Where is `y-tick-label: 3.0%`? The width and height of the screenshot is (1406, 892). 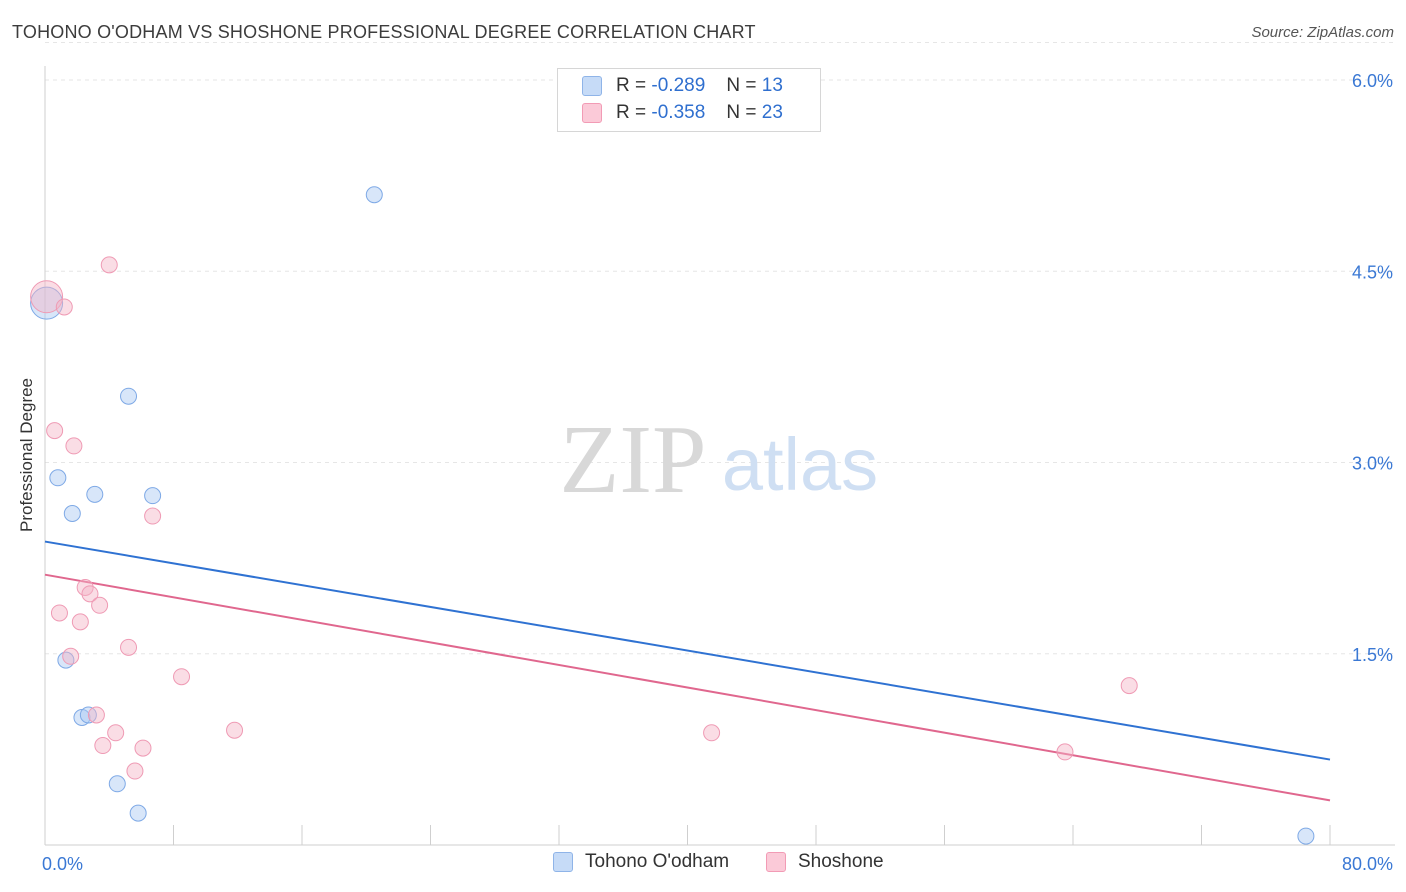 y-tick-label: 3.0% is located at coordinates (1372, 464).